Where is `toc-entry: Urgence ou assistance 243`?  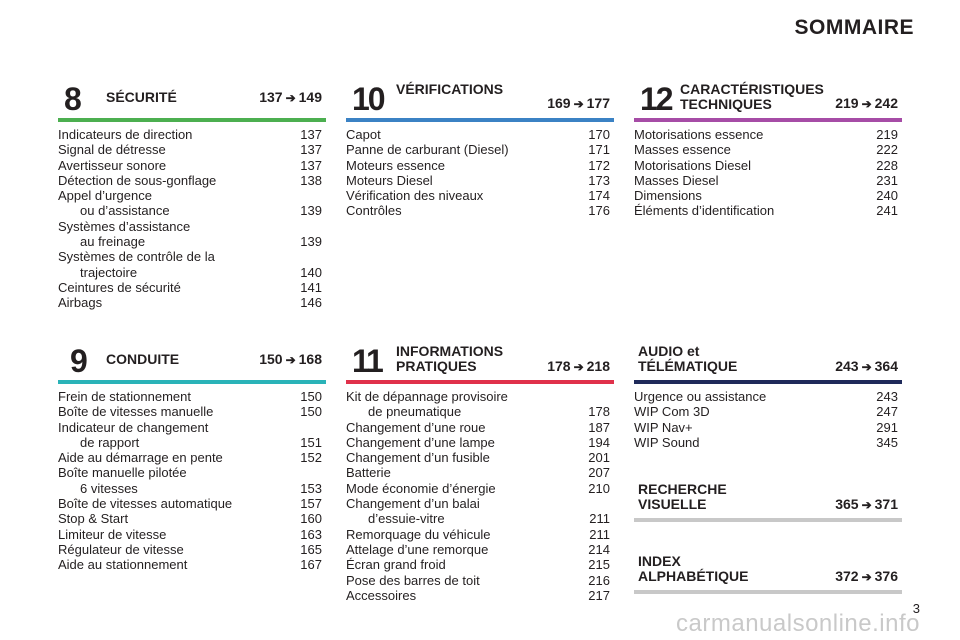
toc-entry: Urgence ou assistance 243 is located at coordinates (768, 396).